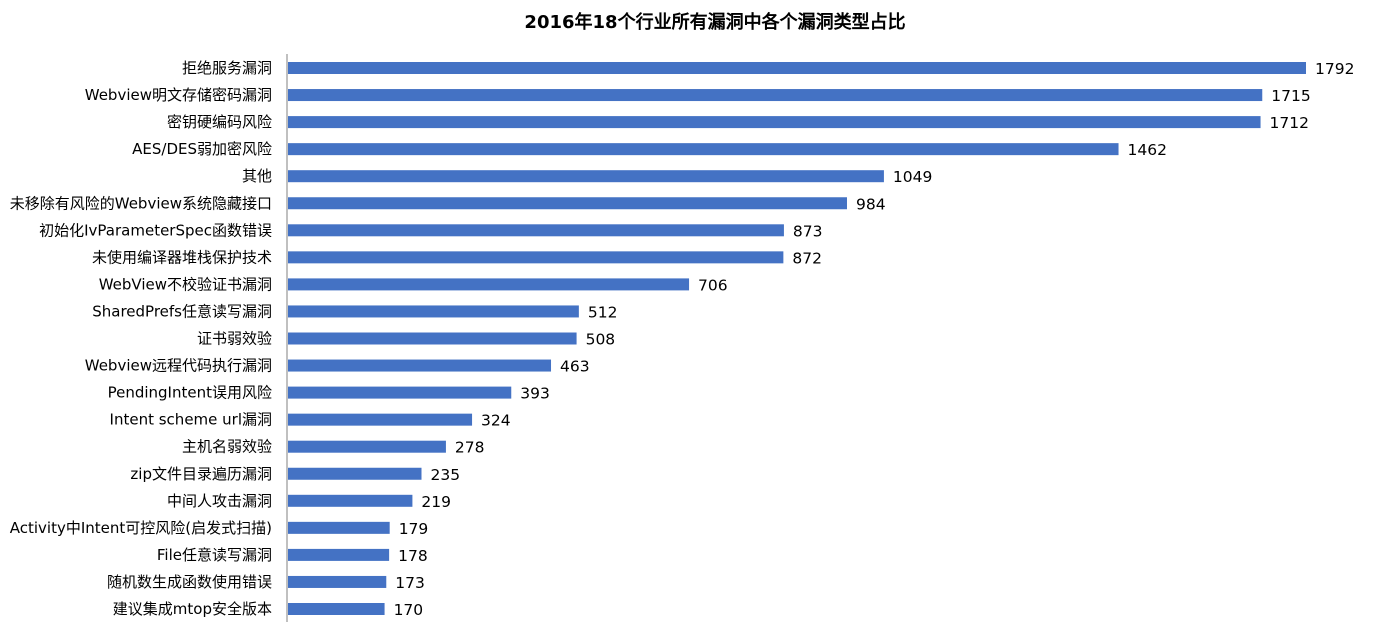 Image resolution: width=1377 pixels, height=628 pixels. I want to click on value-label: 324, so click(496, 421).